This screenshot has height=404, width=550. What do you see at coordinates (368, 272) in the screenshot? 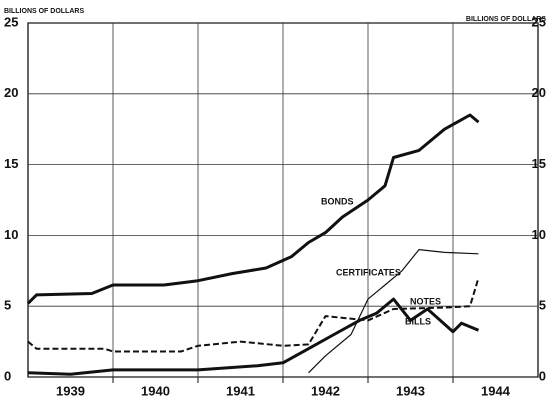
I see `series-label: CERTIFICATES` at bounding box center [368, 272].